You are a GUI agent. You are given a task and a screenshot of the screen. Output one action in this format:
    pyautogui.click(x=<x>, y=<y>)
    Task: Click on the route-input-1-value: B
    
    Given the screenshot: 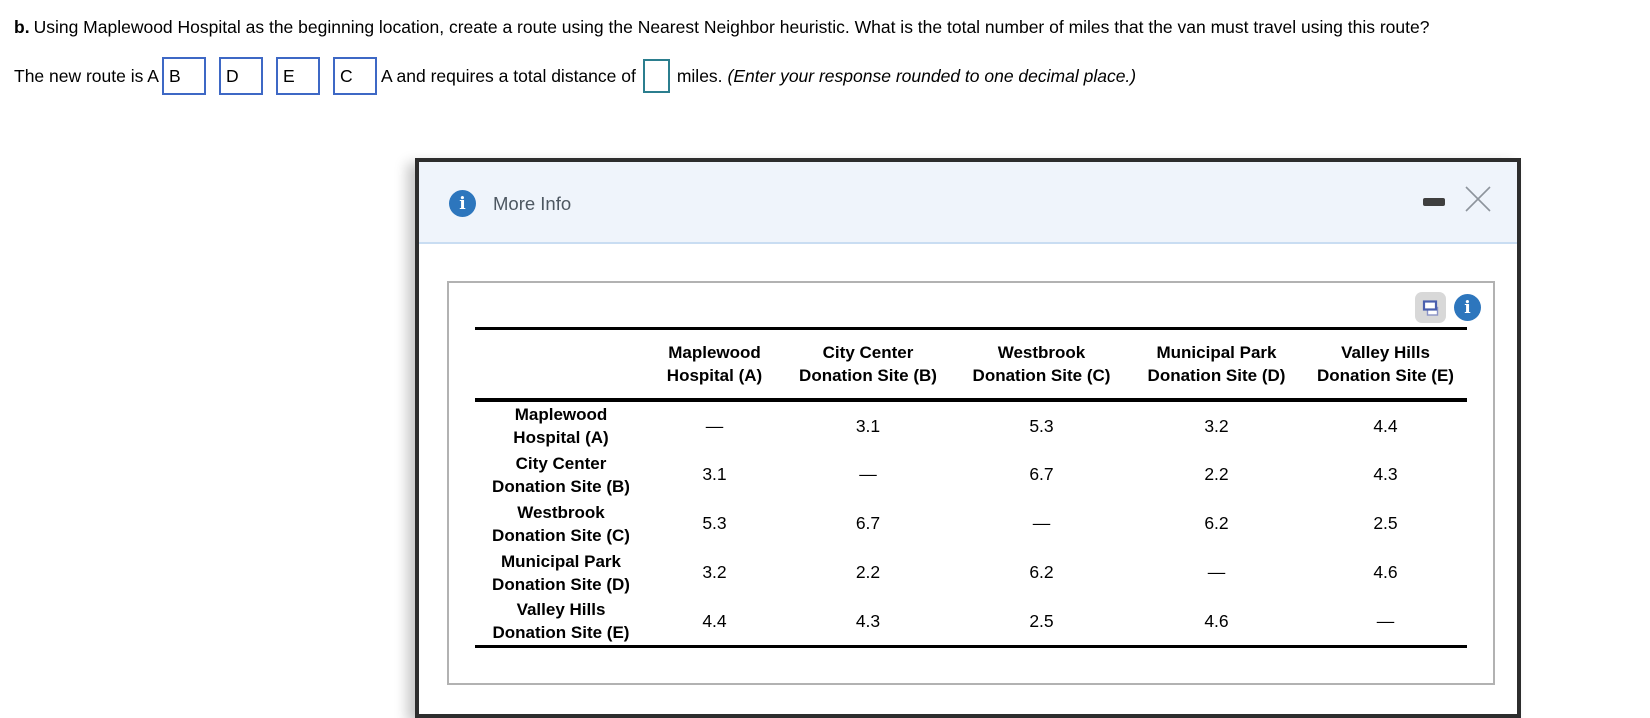 What is the action you would take?
    pyautogui.click(x=174, y=75)
    